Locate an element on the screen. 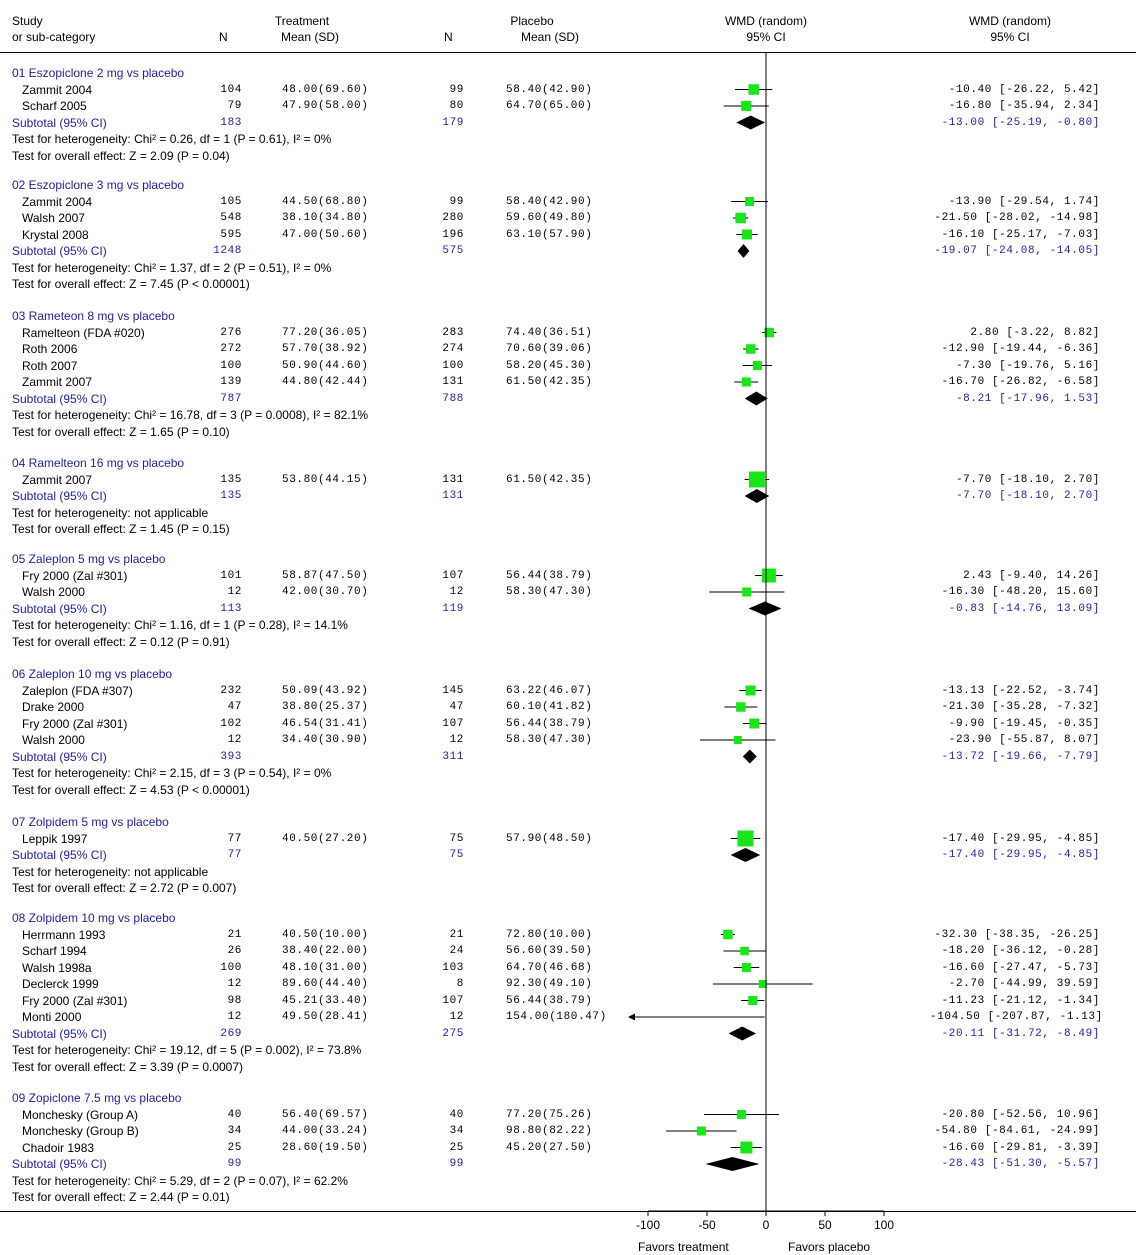 The width and height of the screenshot is (1136, 1255). treatment-mean-sd: 53.80(44.15) is located at coordinates (325, 479).